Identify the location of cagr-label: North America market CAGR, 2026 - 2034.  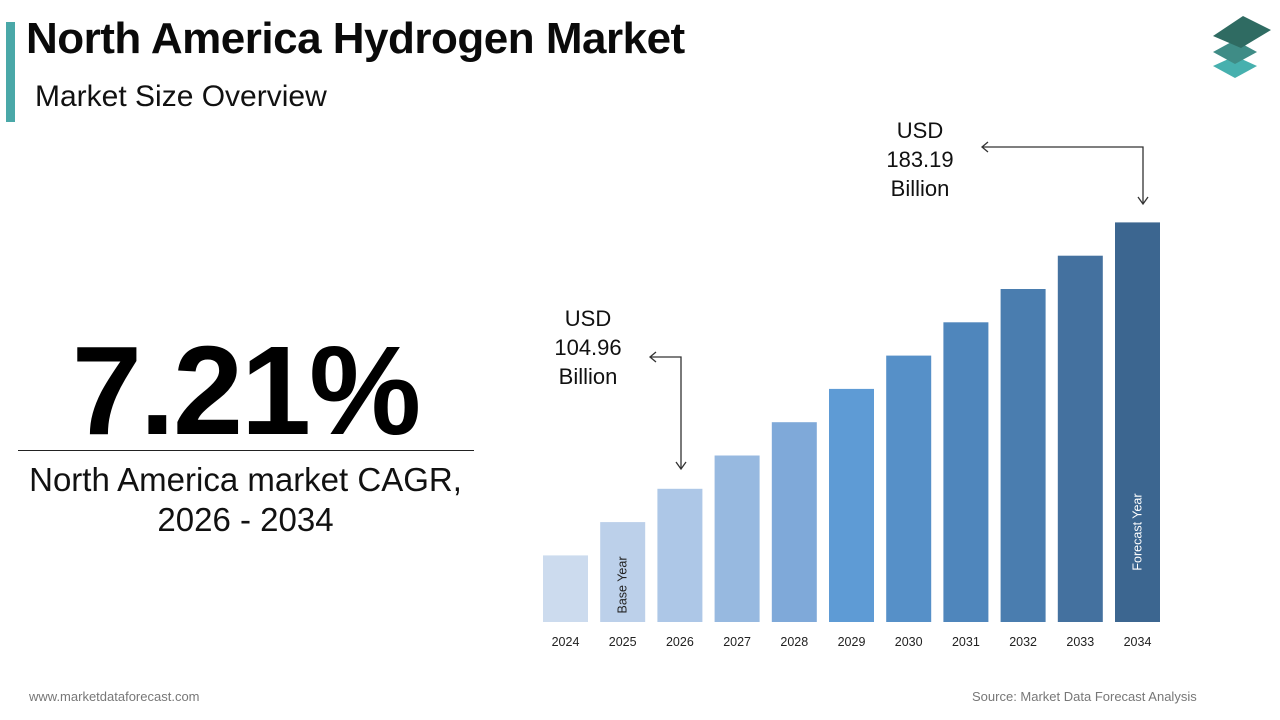
(245, 500).